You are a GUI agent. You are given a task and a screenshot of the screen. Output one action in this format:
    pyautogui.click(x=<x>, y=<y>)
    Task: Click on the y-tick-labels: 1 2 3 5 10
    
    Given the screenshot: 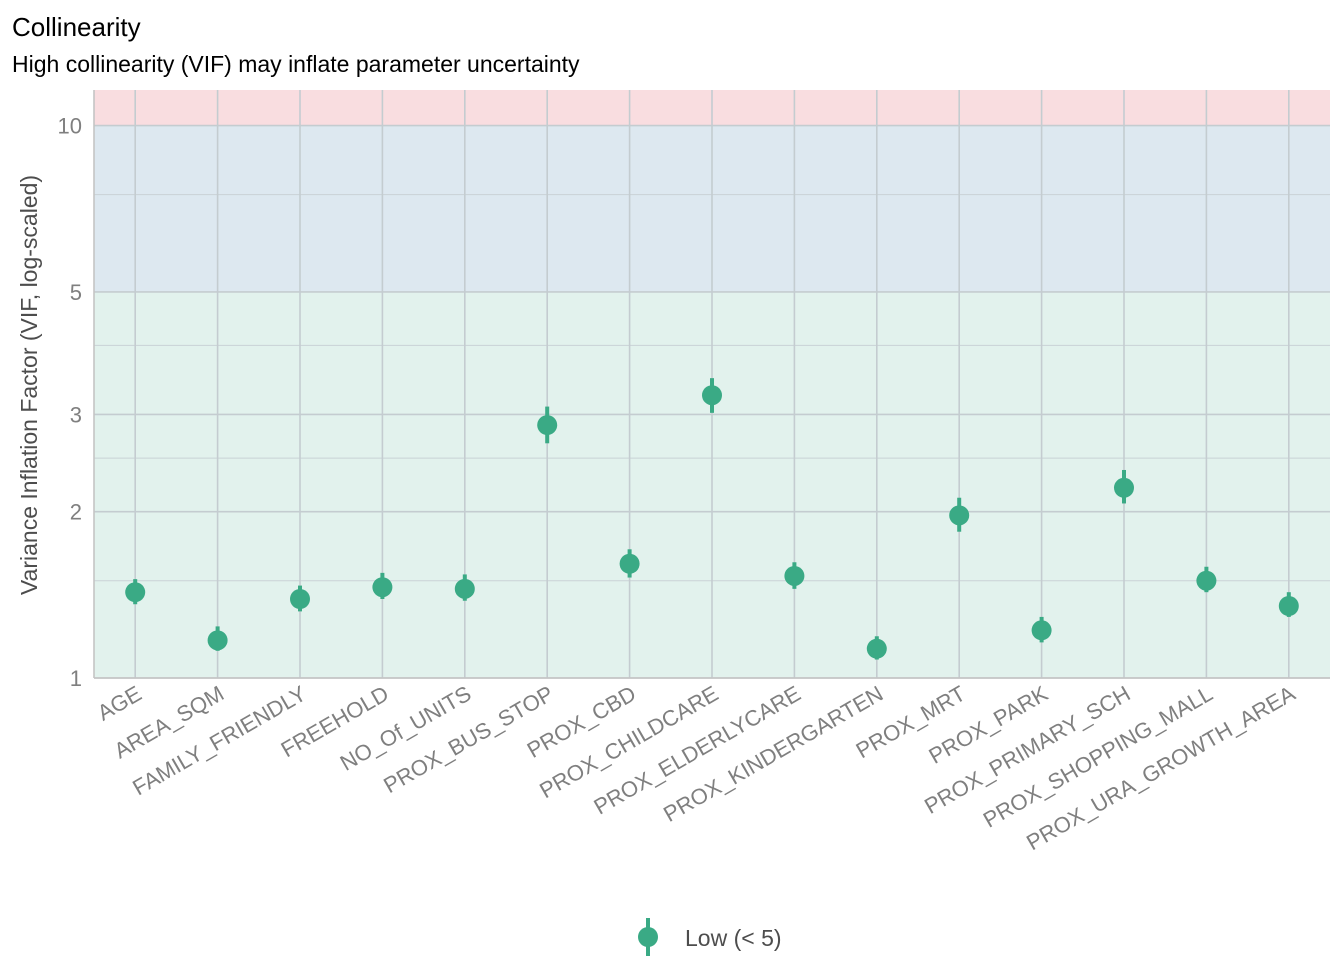 What is the action you would take?
    pyautogui.click(x=70, y=402)
    